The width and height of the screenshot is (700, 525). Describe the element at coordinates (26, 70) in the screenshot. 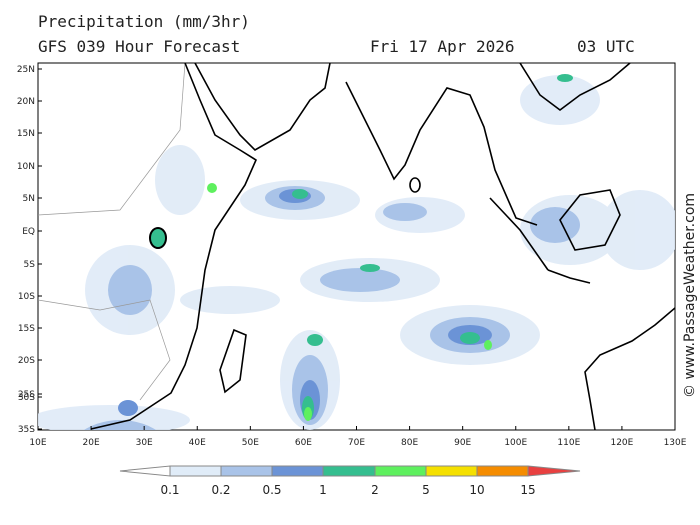

I see `lat-label: 25N` at that location.